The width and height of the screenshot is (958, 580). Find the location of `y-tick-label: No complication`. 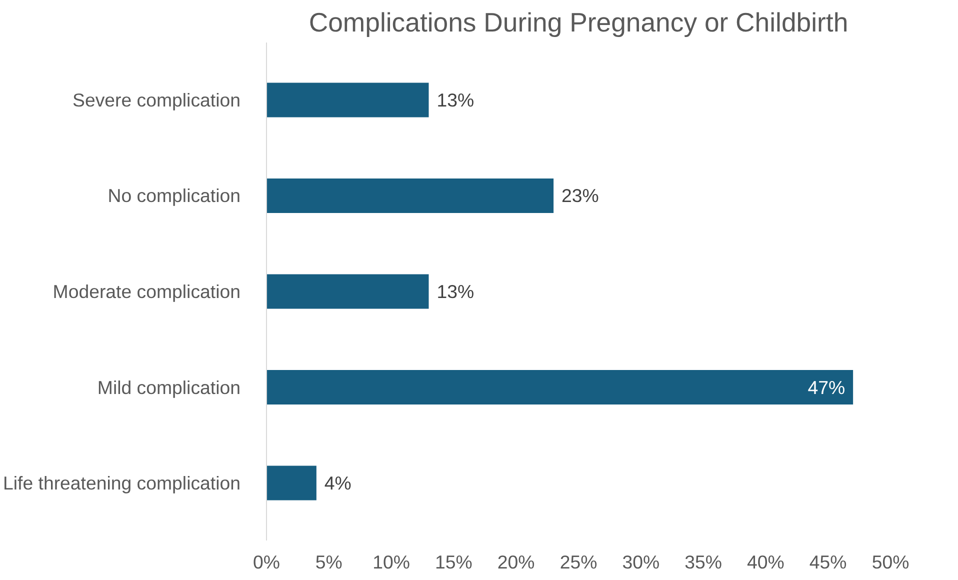

y-tick-label: No complication is located at coordinates (174, 195).